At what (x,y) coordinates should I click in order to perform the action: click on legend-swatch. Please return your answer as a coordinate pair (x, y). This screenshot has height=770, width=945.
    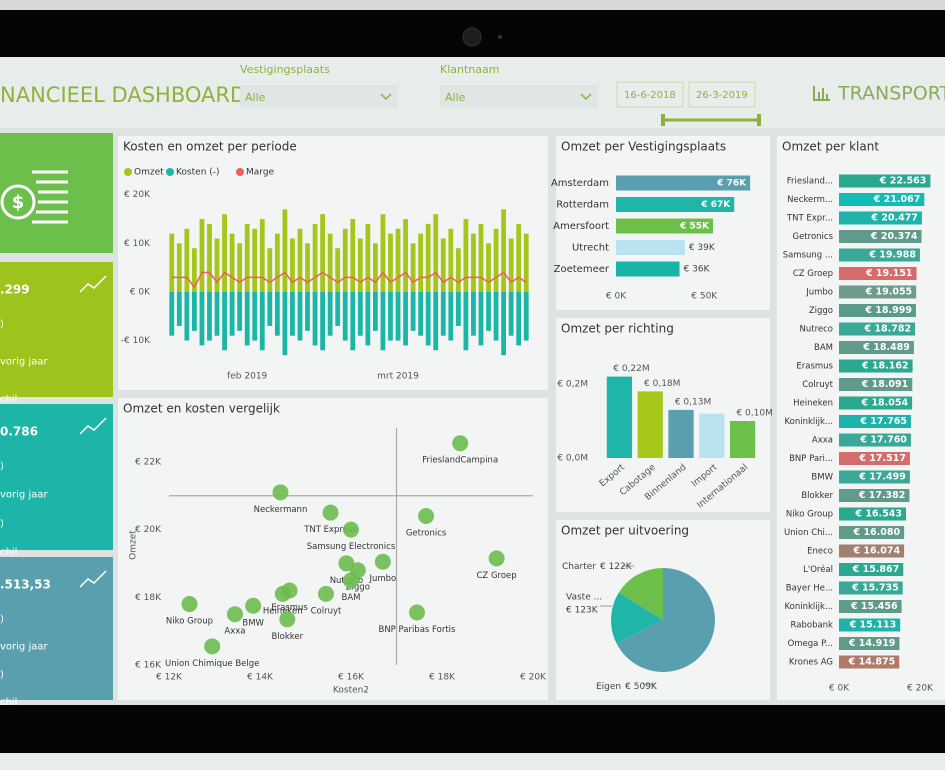
    Looking at the image, I should click on (170, 172).